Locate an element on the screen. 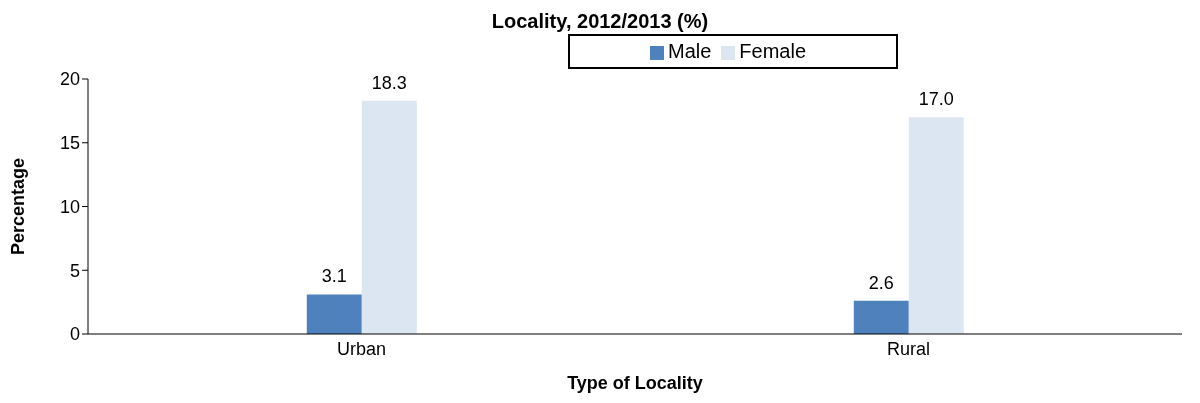 The width and height of the screenshot is (1200, 403). legend-label: Female is located at coordinates (773, 51).